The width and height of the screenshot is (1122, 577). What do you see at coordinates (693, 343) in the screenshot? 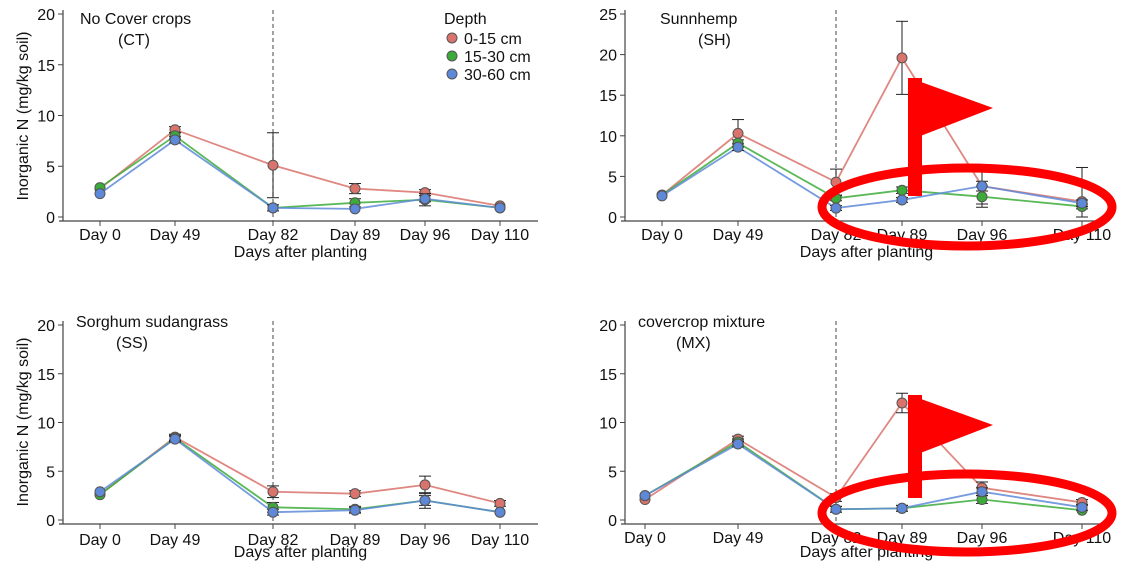
I see `panel-subtitle: (MX)` at bounding box center [693, 343].